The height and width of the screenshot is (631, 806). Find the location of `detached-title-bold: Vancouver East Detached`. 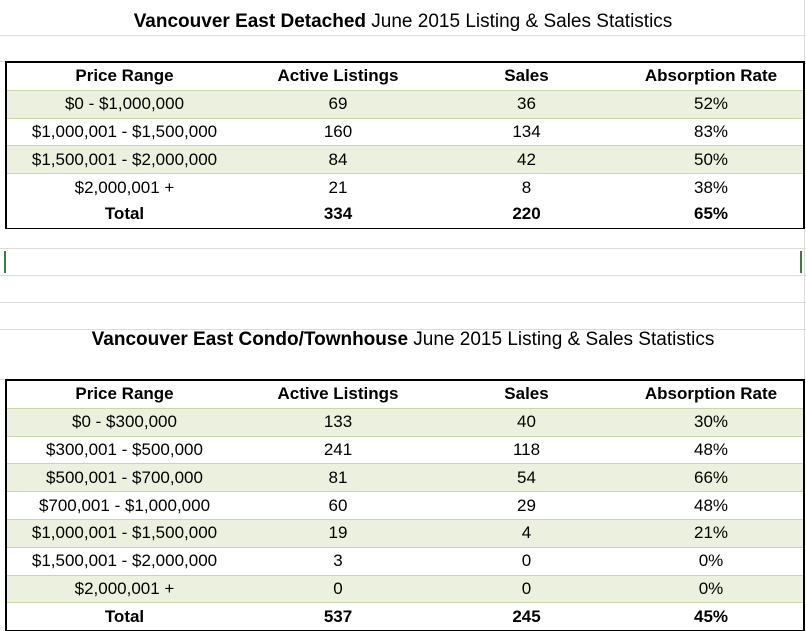

detached-title-bold: Vancouver East Detached is located at coordinates (250, 21).